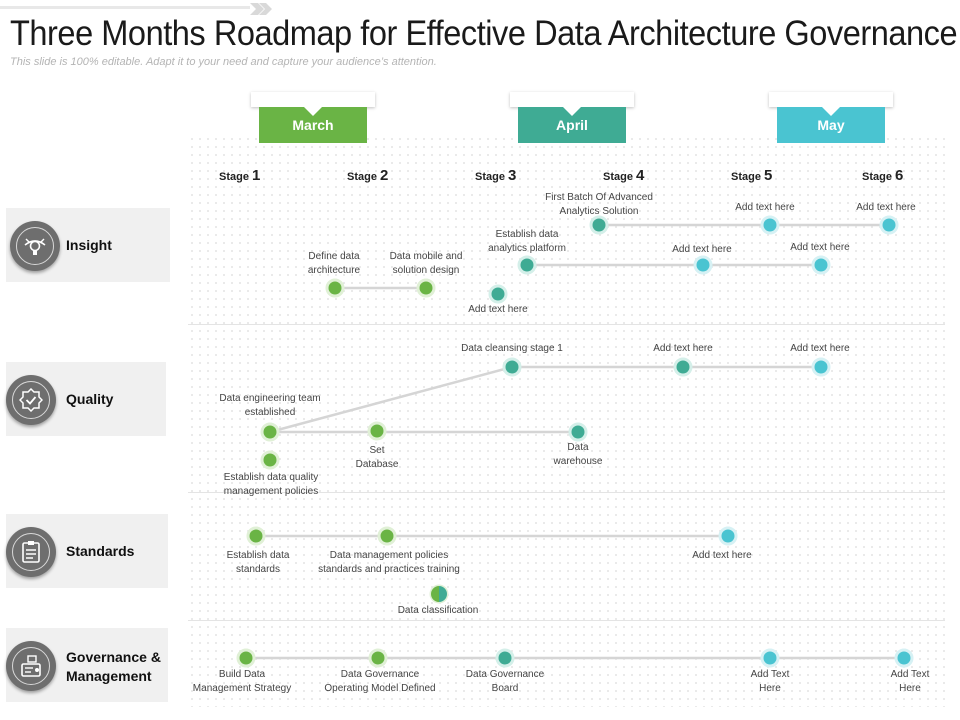 This screenshot has height=720, width=960. I want to click on category-label: Governance & Management, so click(113, 666).